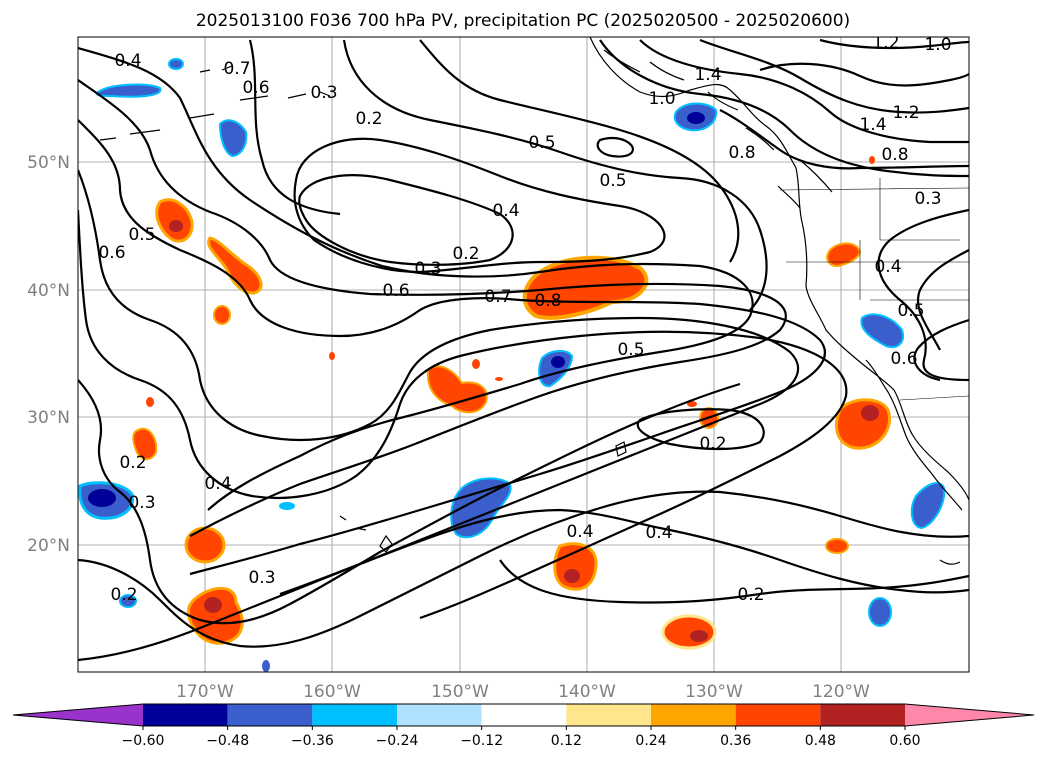 The height and width of the screenshot is (765, 1047). I want to click on colorbar-tick-label: −0.60, so click(143, 741).